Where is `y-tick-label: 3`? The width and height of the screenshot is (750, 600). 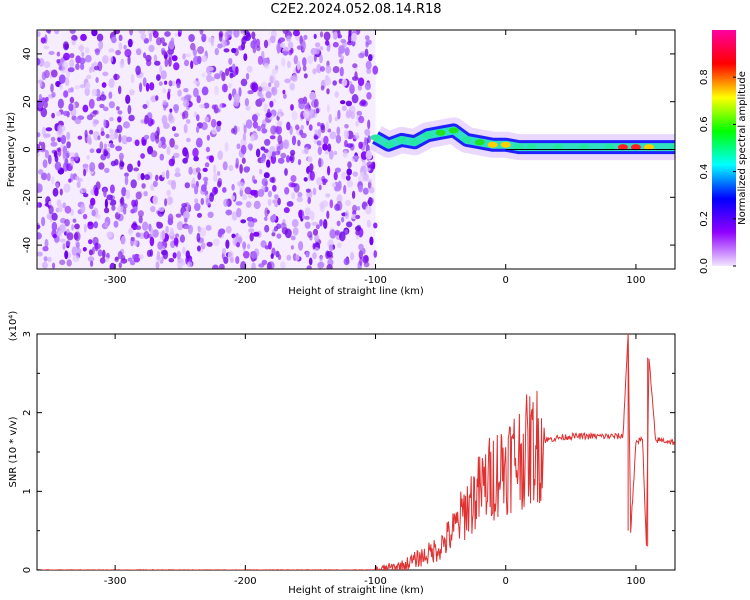
y-tick-label: 3 is located at coordinates (27, 334).